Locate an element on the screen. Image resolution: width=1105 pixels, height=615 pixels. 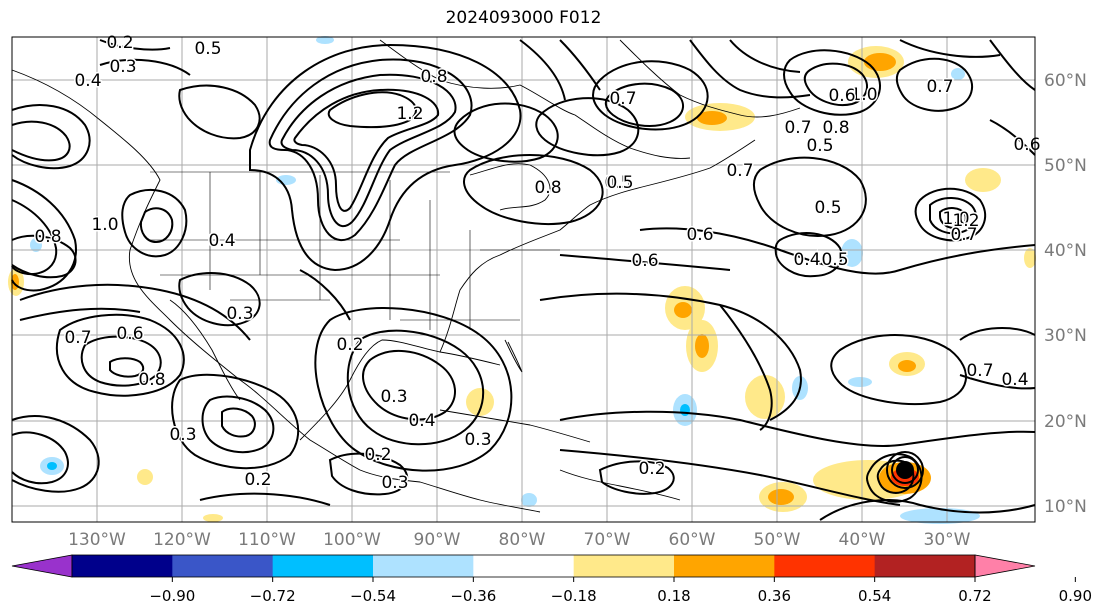
colorbar-tick-label: 0.54 is located at coordinates (874, 596).